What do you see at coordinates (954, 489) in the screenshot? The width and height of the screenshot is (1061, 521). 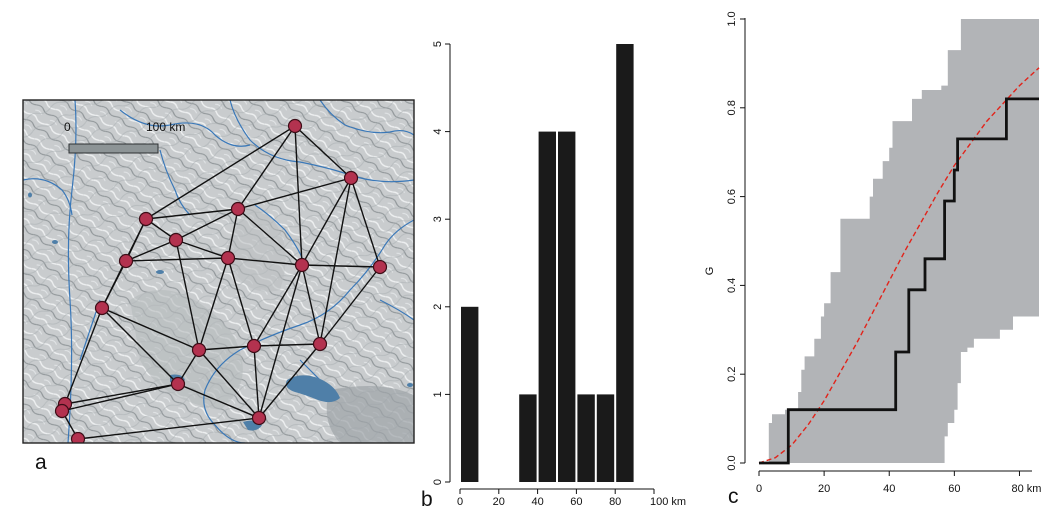 I see `g-x-tick-label: 60` at bounding box center [954, 489].